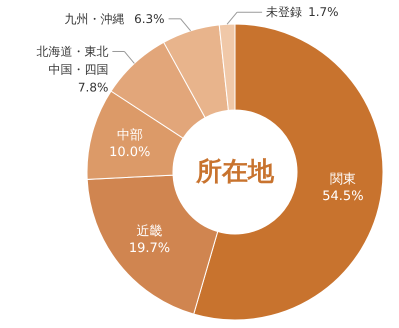 The image size is (399, 328). What do you see at coordinates (149, 232) in the screenshot?
I see `slice-label: 近畿` at bounding box center [149, 232].